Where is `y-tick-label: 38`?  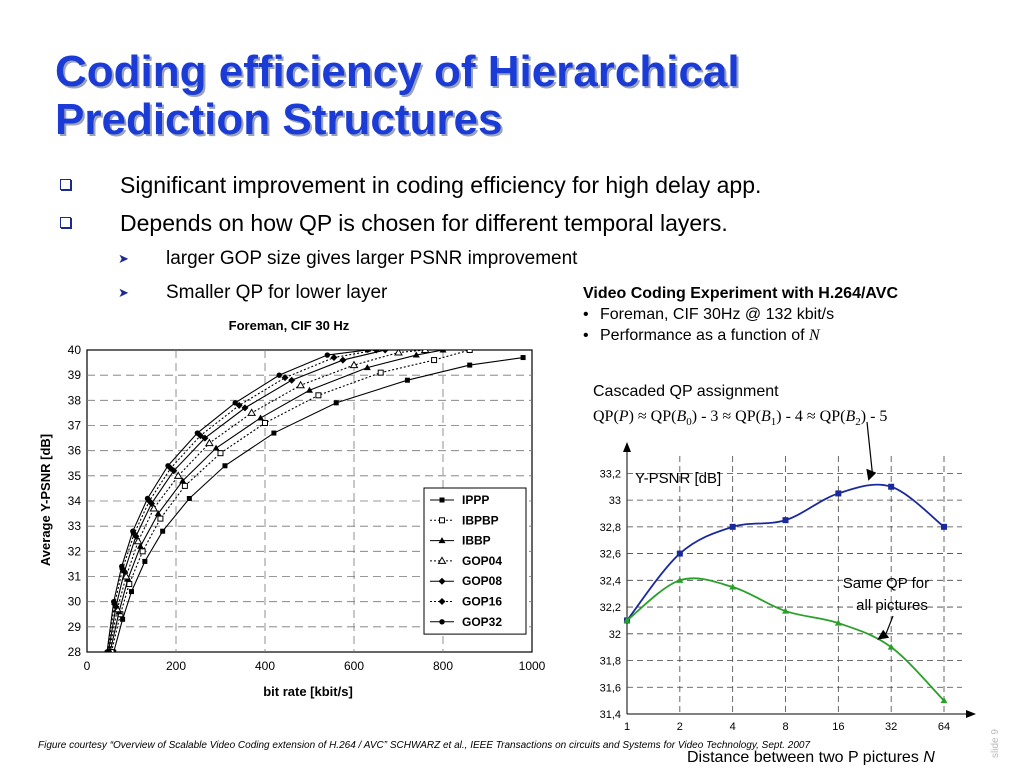
y-tick-label: 38 is located at coordinates (75, 400).